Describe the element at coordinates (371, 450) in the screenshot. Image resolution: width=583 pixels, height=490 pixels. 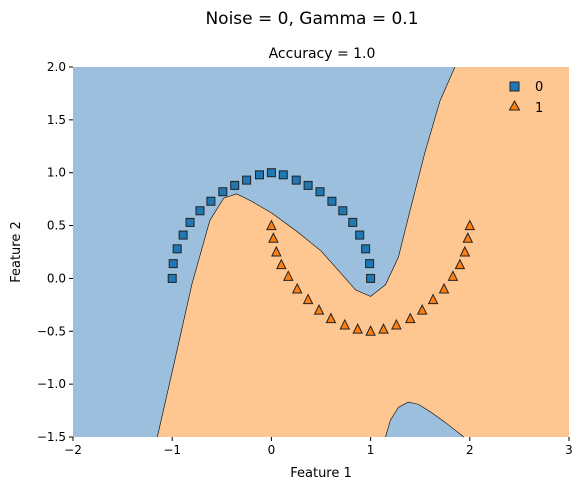
I see `x-tick-label: 1` at that location.